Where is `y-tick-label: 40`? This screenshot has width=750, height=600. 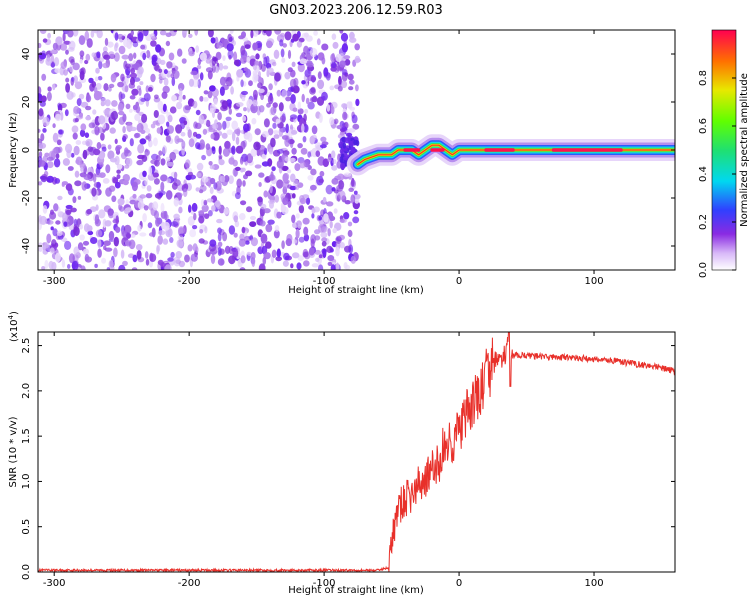 y-tick-label: 40 is located at coordinates (26, 54).